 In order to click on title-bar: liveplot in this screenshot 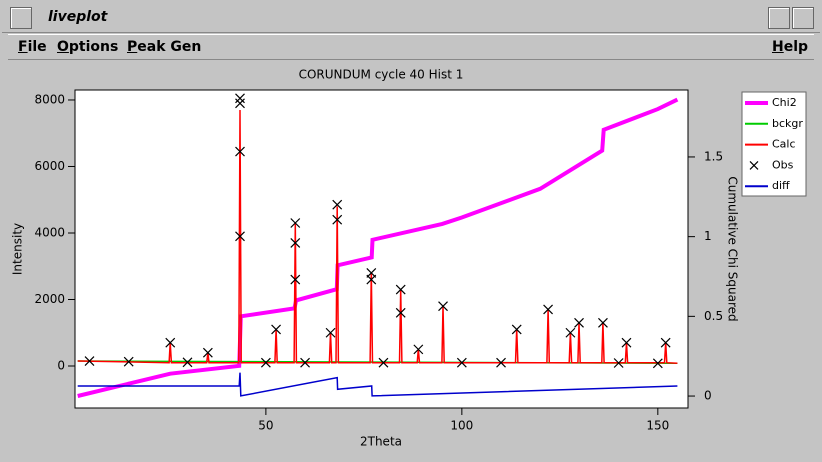, I will do `click(411, 17)`.